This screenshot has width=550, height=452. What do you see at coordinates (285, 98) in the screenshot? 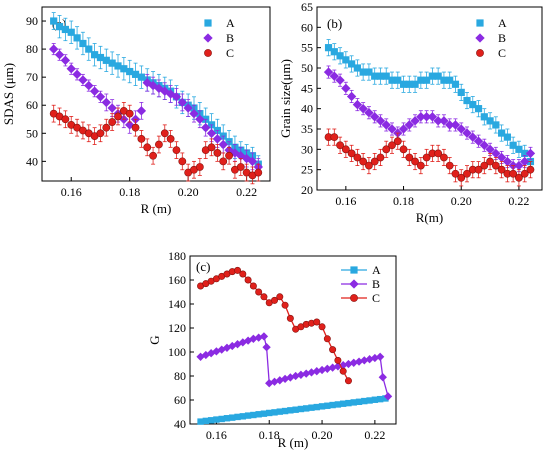
I see `y-axis-label: Grain size(μm)` at bounding box center [285, 98].